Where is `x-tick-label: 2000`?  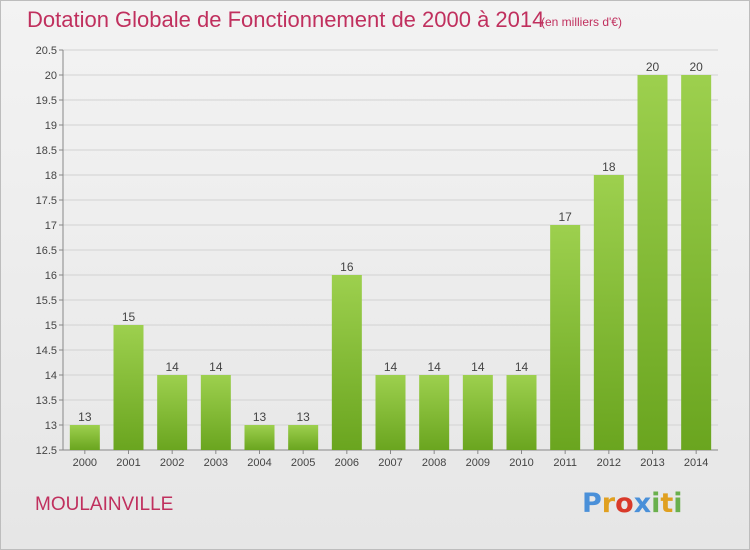
x-tick-label: 2000 is located at coordinates (85, 463).